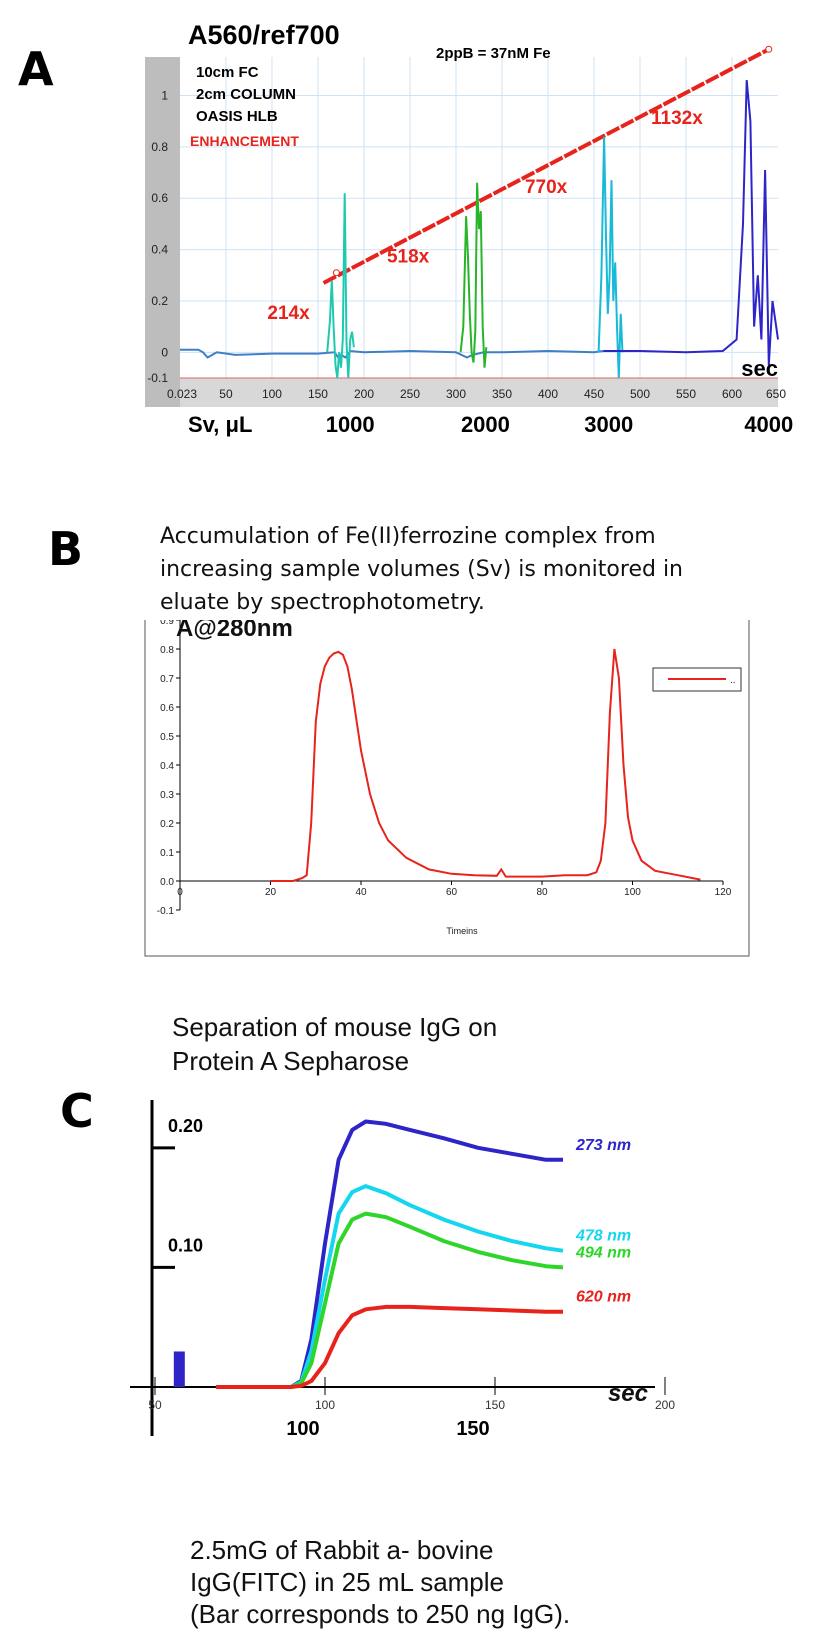 The height and width of the screenshot is (1646, 834). I want to click on chart-c-series-label: 478 nm, so click(603, 1236).